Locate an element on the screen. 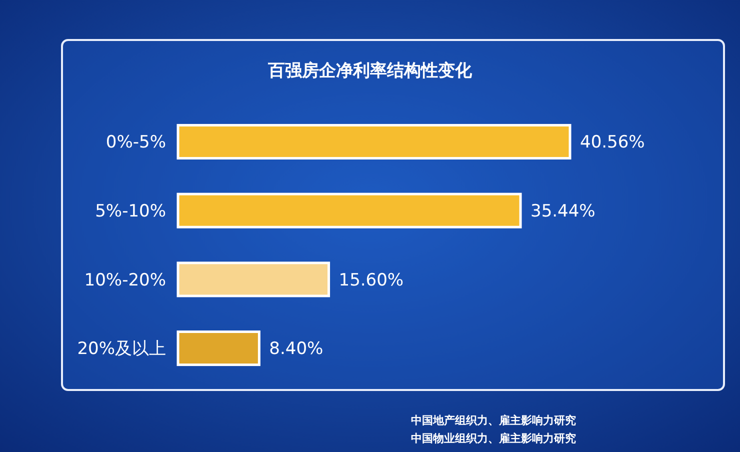 The height and width of the screenshot is (452, 740). text: 中国物业组织力、雇主影响力研究 is located at coordinates (493, 438).